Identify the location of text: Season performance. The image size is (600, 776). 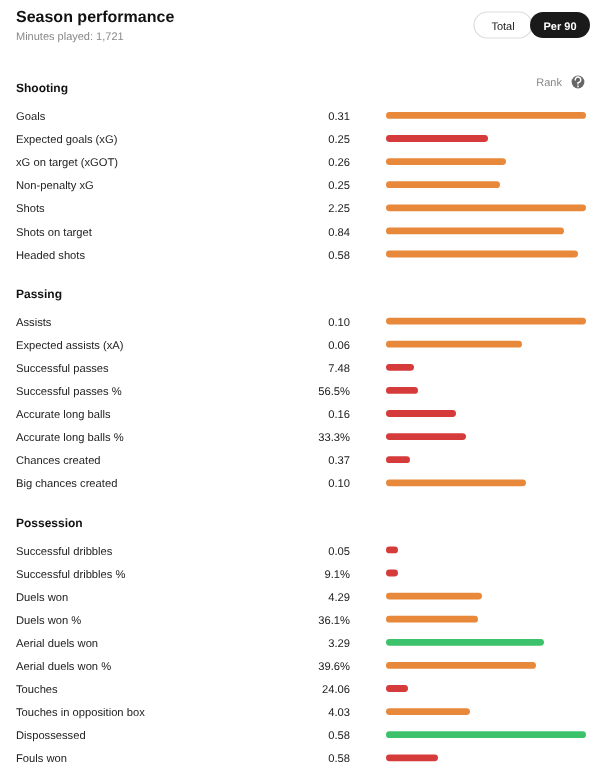
(96, 17).